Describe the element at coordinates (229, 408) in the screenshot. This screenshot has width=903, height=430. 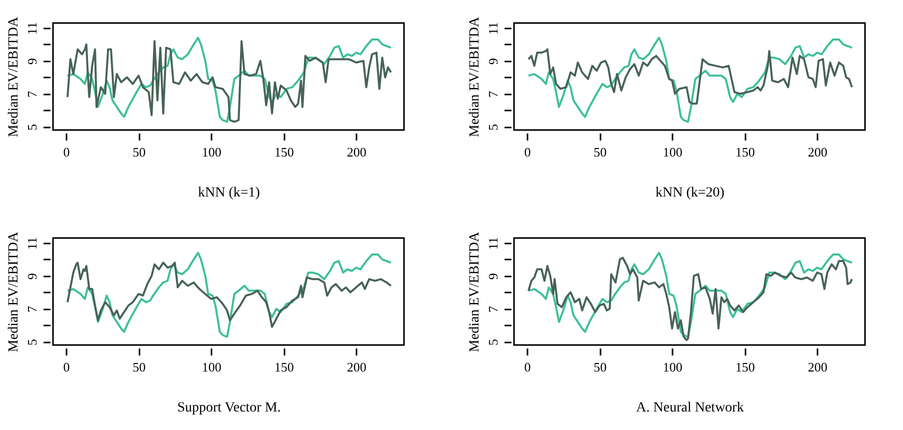
I see `x-axis-title: Support Vector M.` at that location.